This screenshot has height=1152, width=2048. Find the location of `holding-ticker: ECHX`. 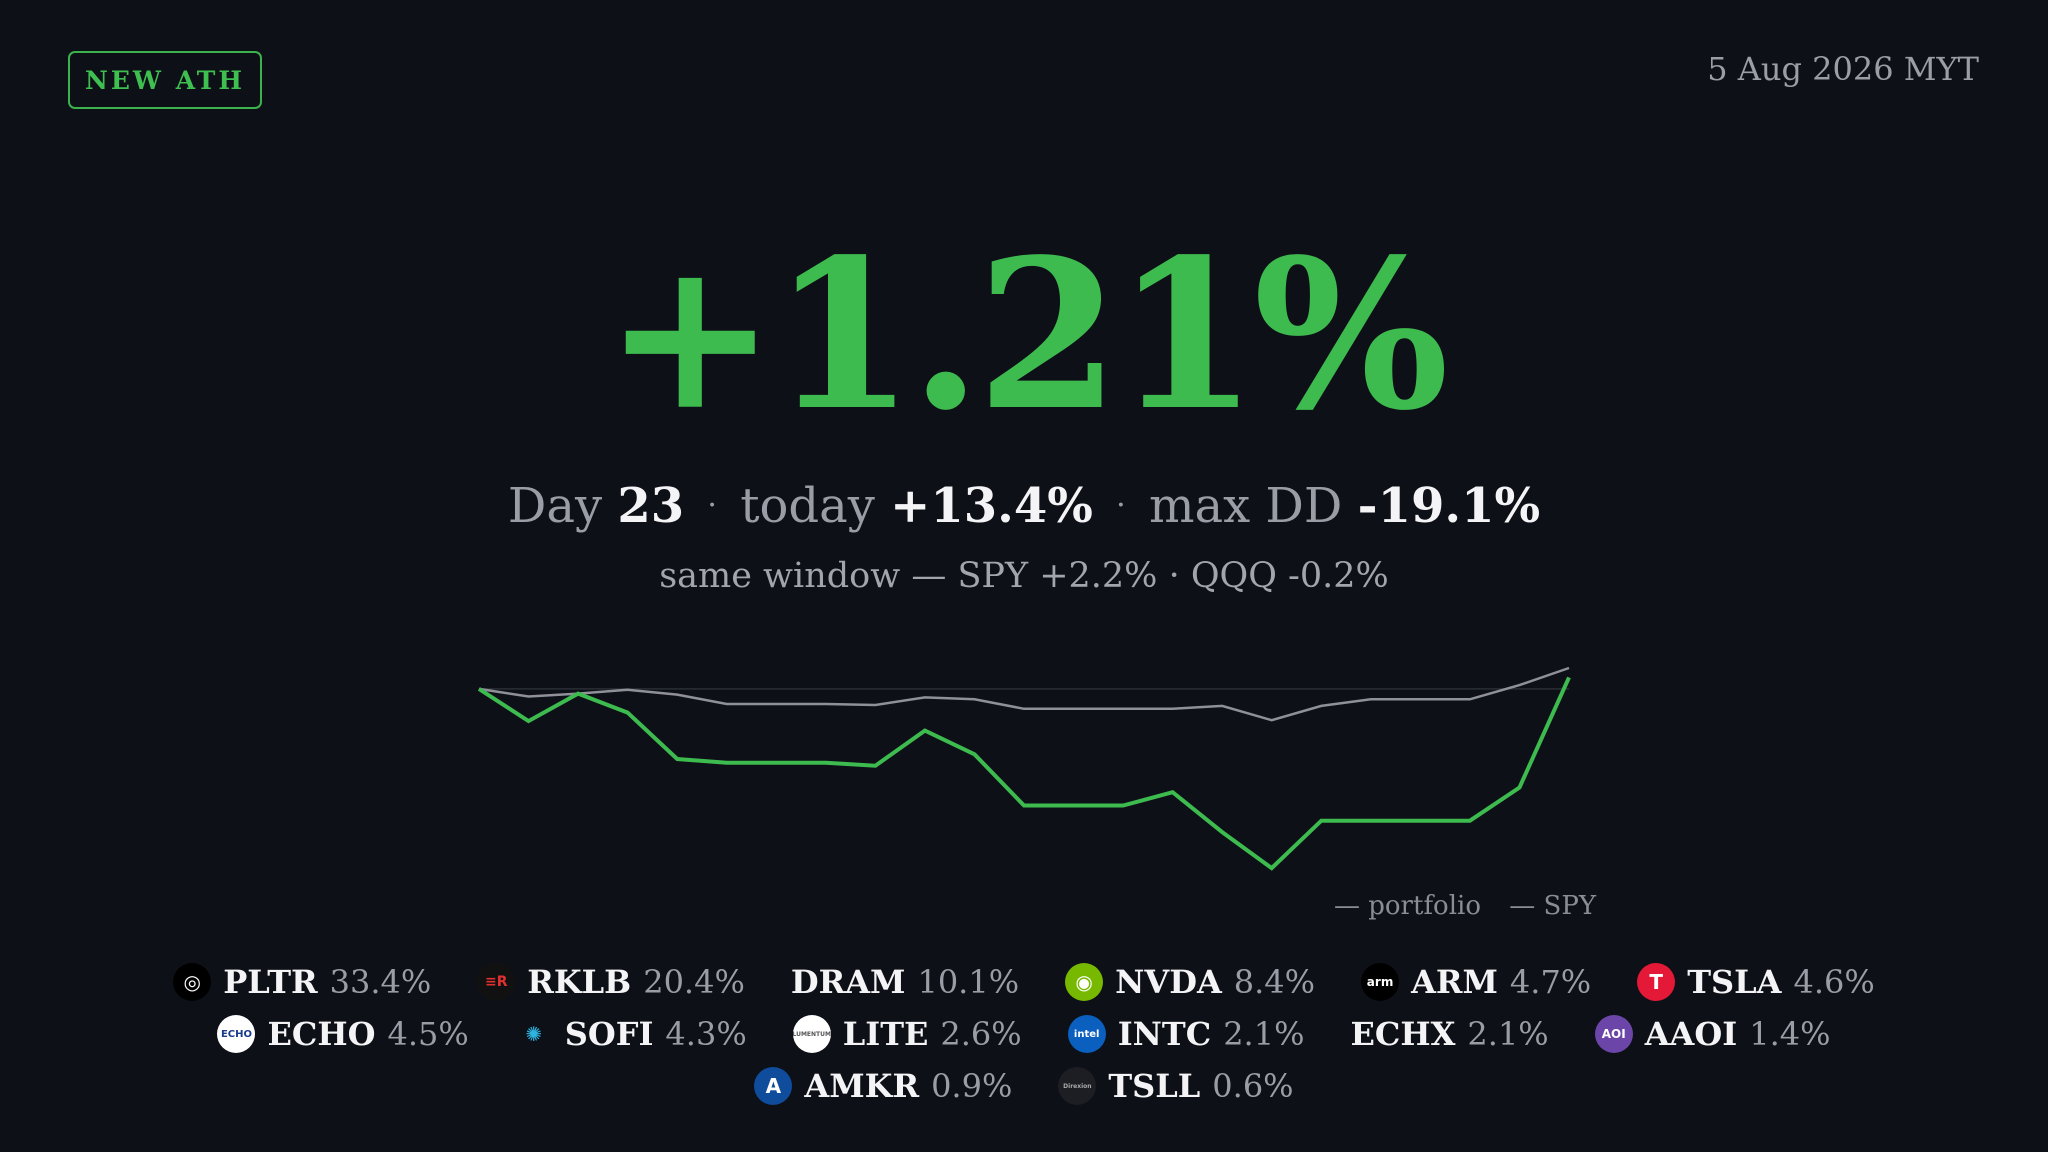

holding-ticker: ECHX is located at coordinates (1403, 1034).